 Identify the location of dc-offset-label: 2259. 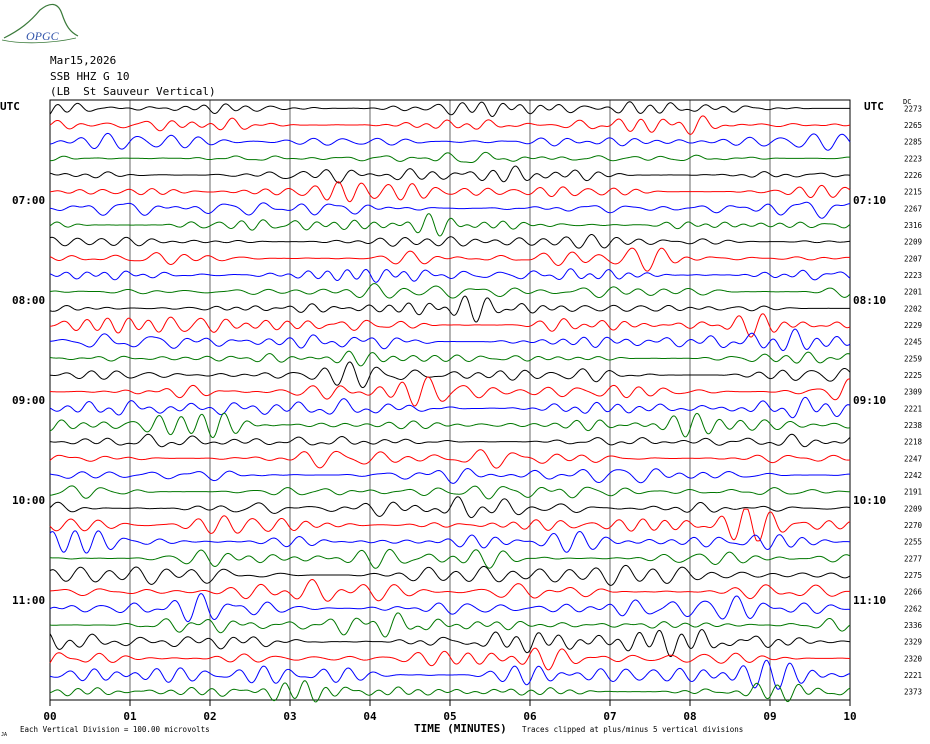
(913, 358).